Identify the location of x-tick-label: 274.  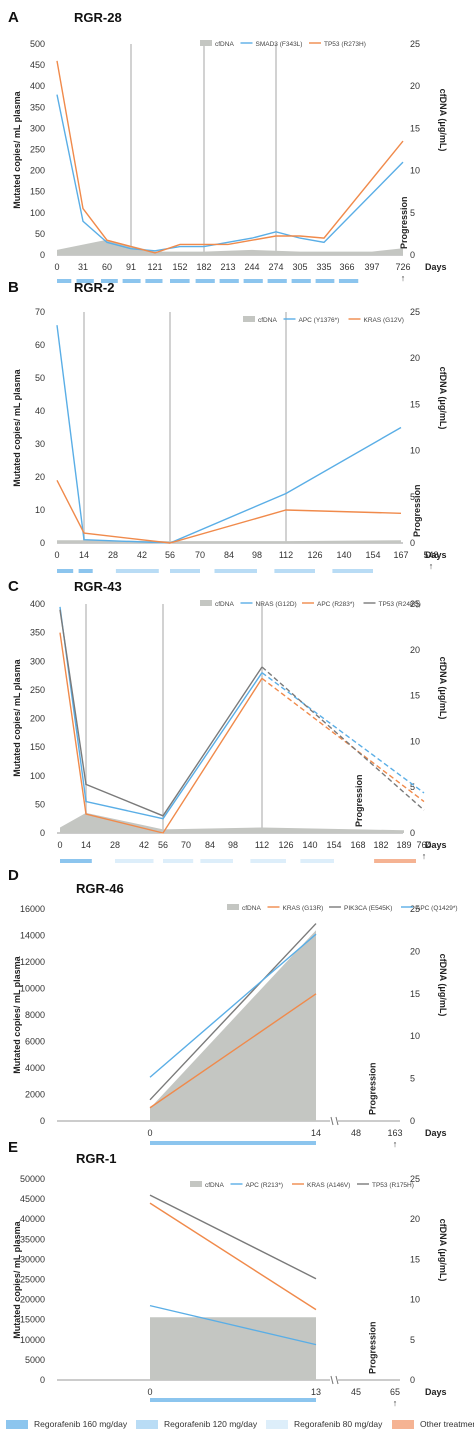
(275, 267).